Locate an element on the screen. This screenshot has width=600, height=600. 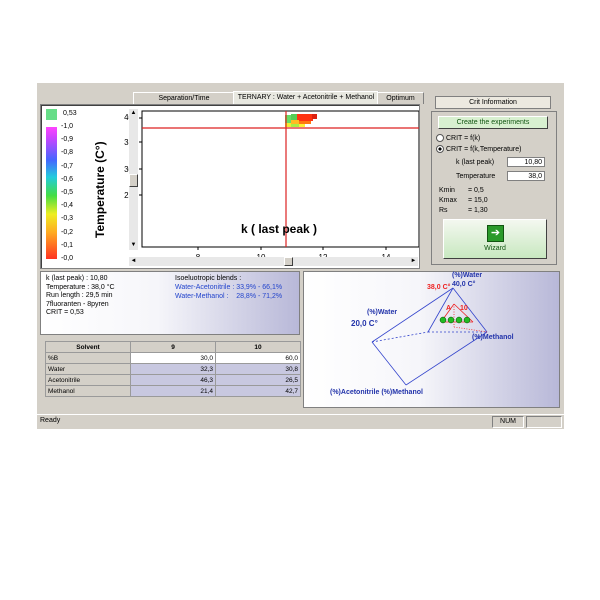
radio-crit-k-temperature: CRIT = f(k,Temperature) is located at coordinates (478, 149).